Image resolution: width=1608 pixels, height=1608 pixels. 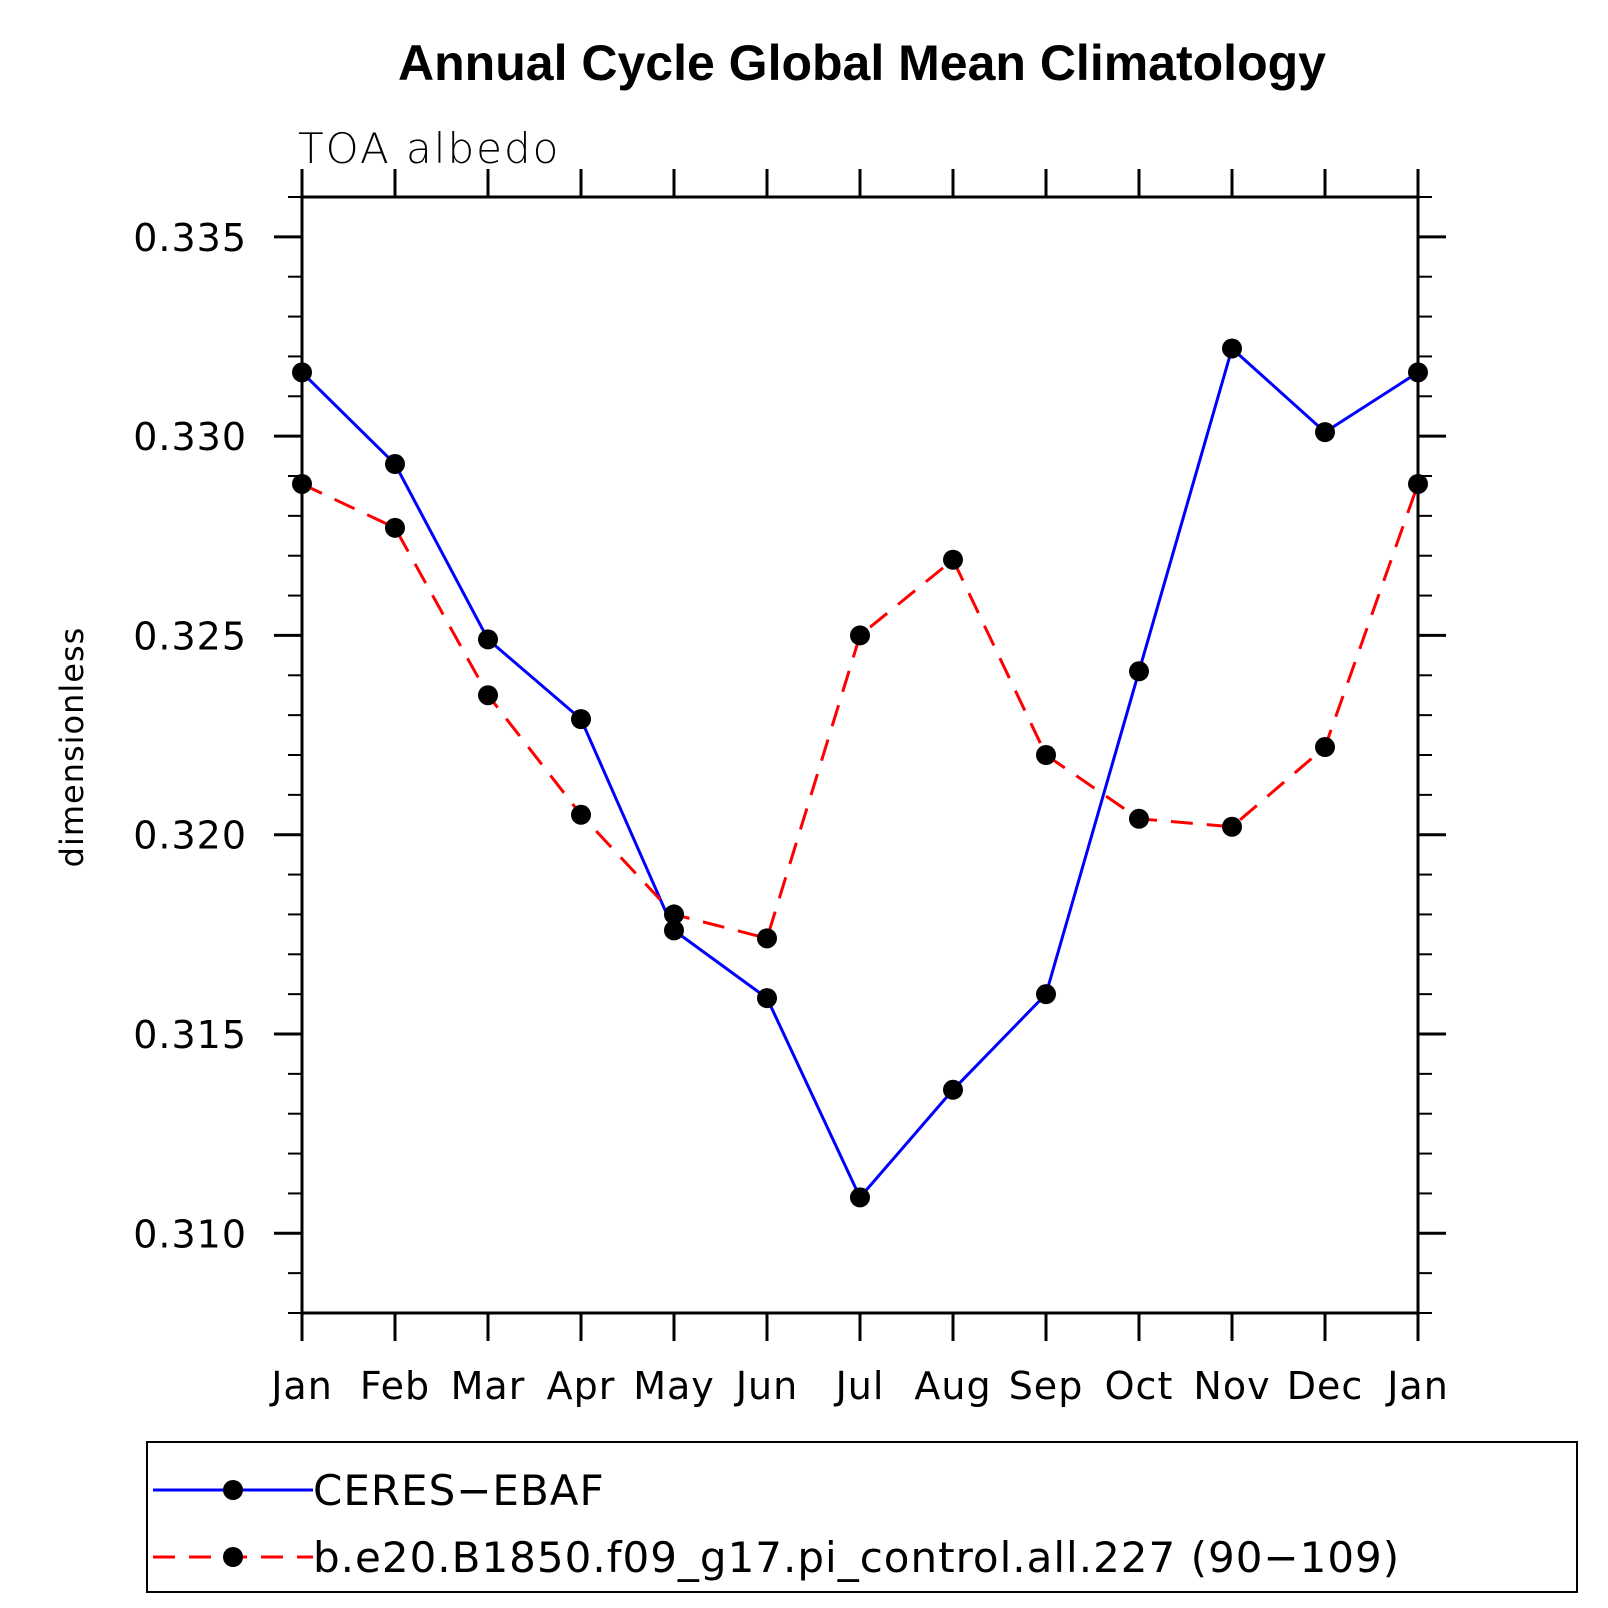 What do you see at coordinates (488, 1386) in the screenshot?
I see `x-tick-label: Mar` at bounding box center [488, 1386].